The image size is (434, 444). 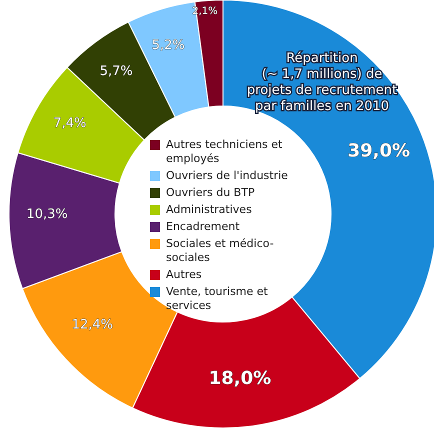 I want to click on data-label: 10,3%, so click(x=47, y=214).